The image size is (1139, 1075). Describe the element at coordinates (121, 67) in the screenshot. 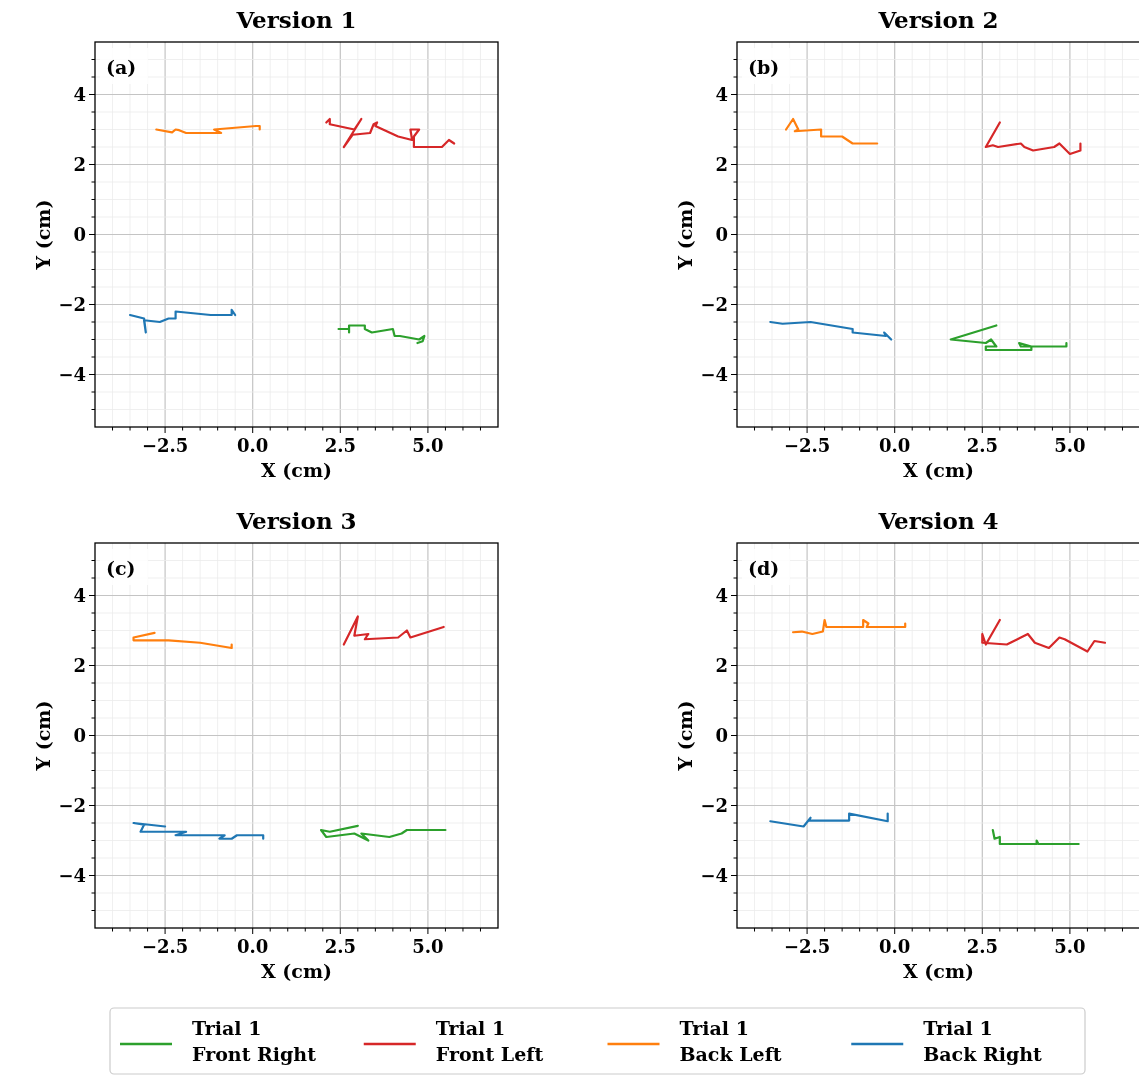

I see `annotation: (a)` at that location.